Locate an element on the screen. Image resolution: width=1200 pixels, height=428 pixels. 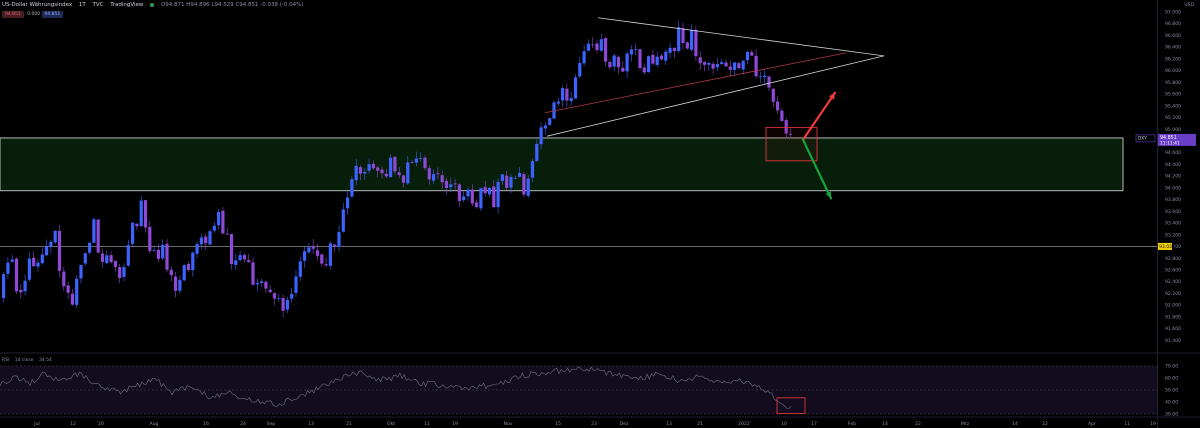
time-tick-label: Mrz is located at coordinates (965, 424).